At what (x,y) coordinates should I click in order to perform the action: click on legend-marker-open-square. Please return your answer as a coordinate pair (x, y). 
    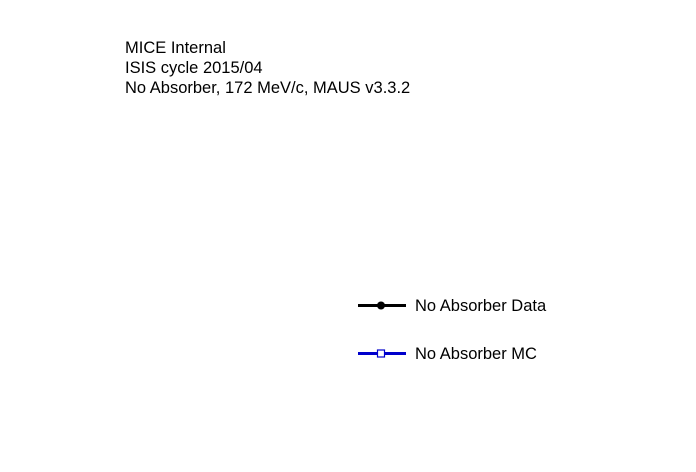
    Looking at the image, I should click on (381, 353).